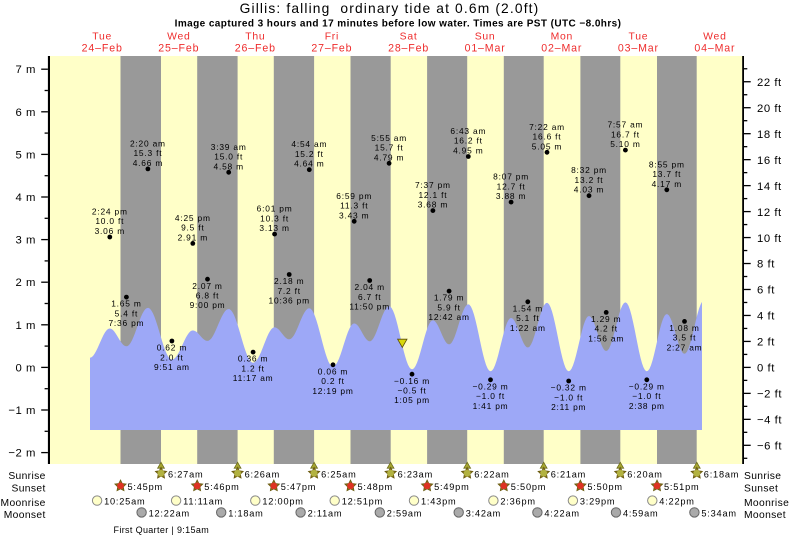 The width and height of the screenshot is (793, 542). What do you see at coordinates (569, 388) in the screenshot?
I see `svg-text: −0.32 m` at bounding box center [569, 388].